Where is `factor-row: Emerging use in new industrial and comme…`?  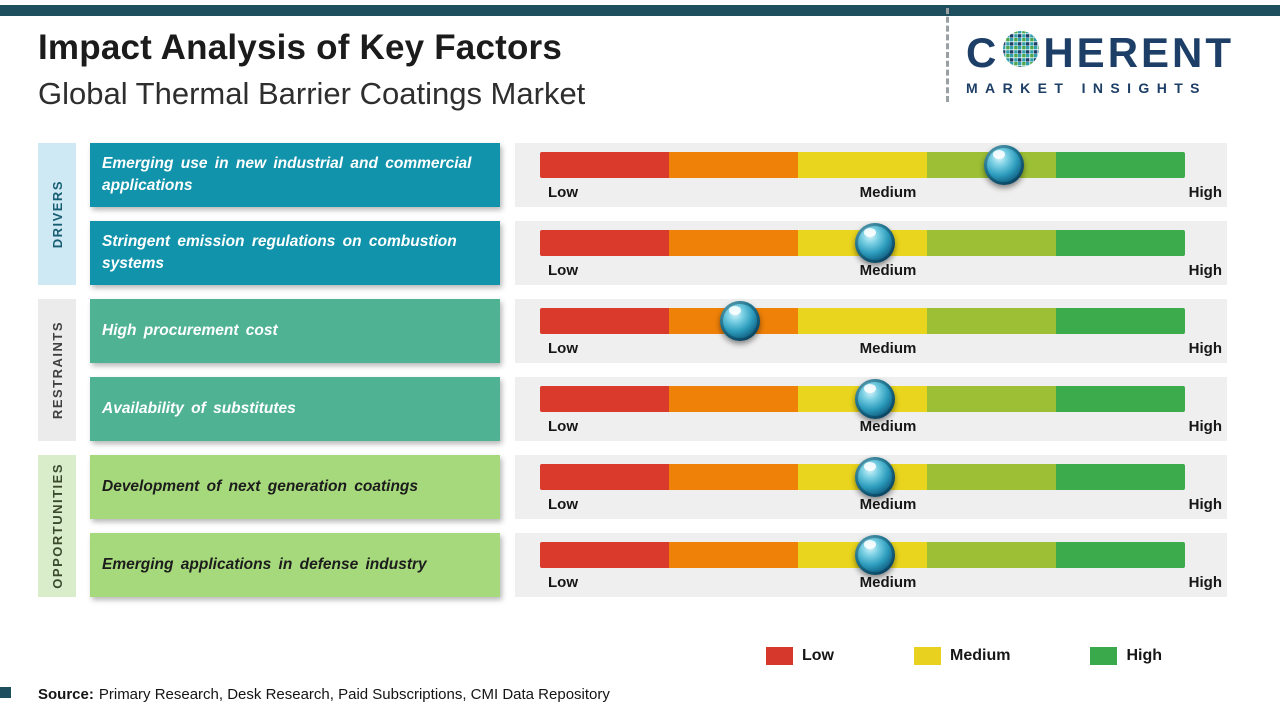 factor-row: Emerging use in new industrial and comme… is located at coordinates (658, 175).